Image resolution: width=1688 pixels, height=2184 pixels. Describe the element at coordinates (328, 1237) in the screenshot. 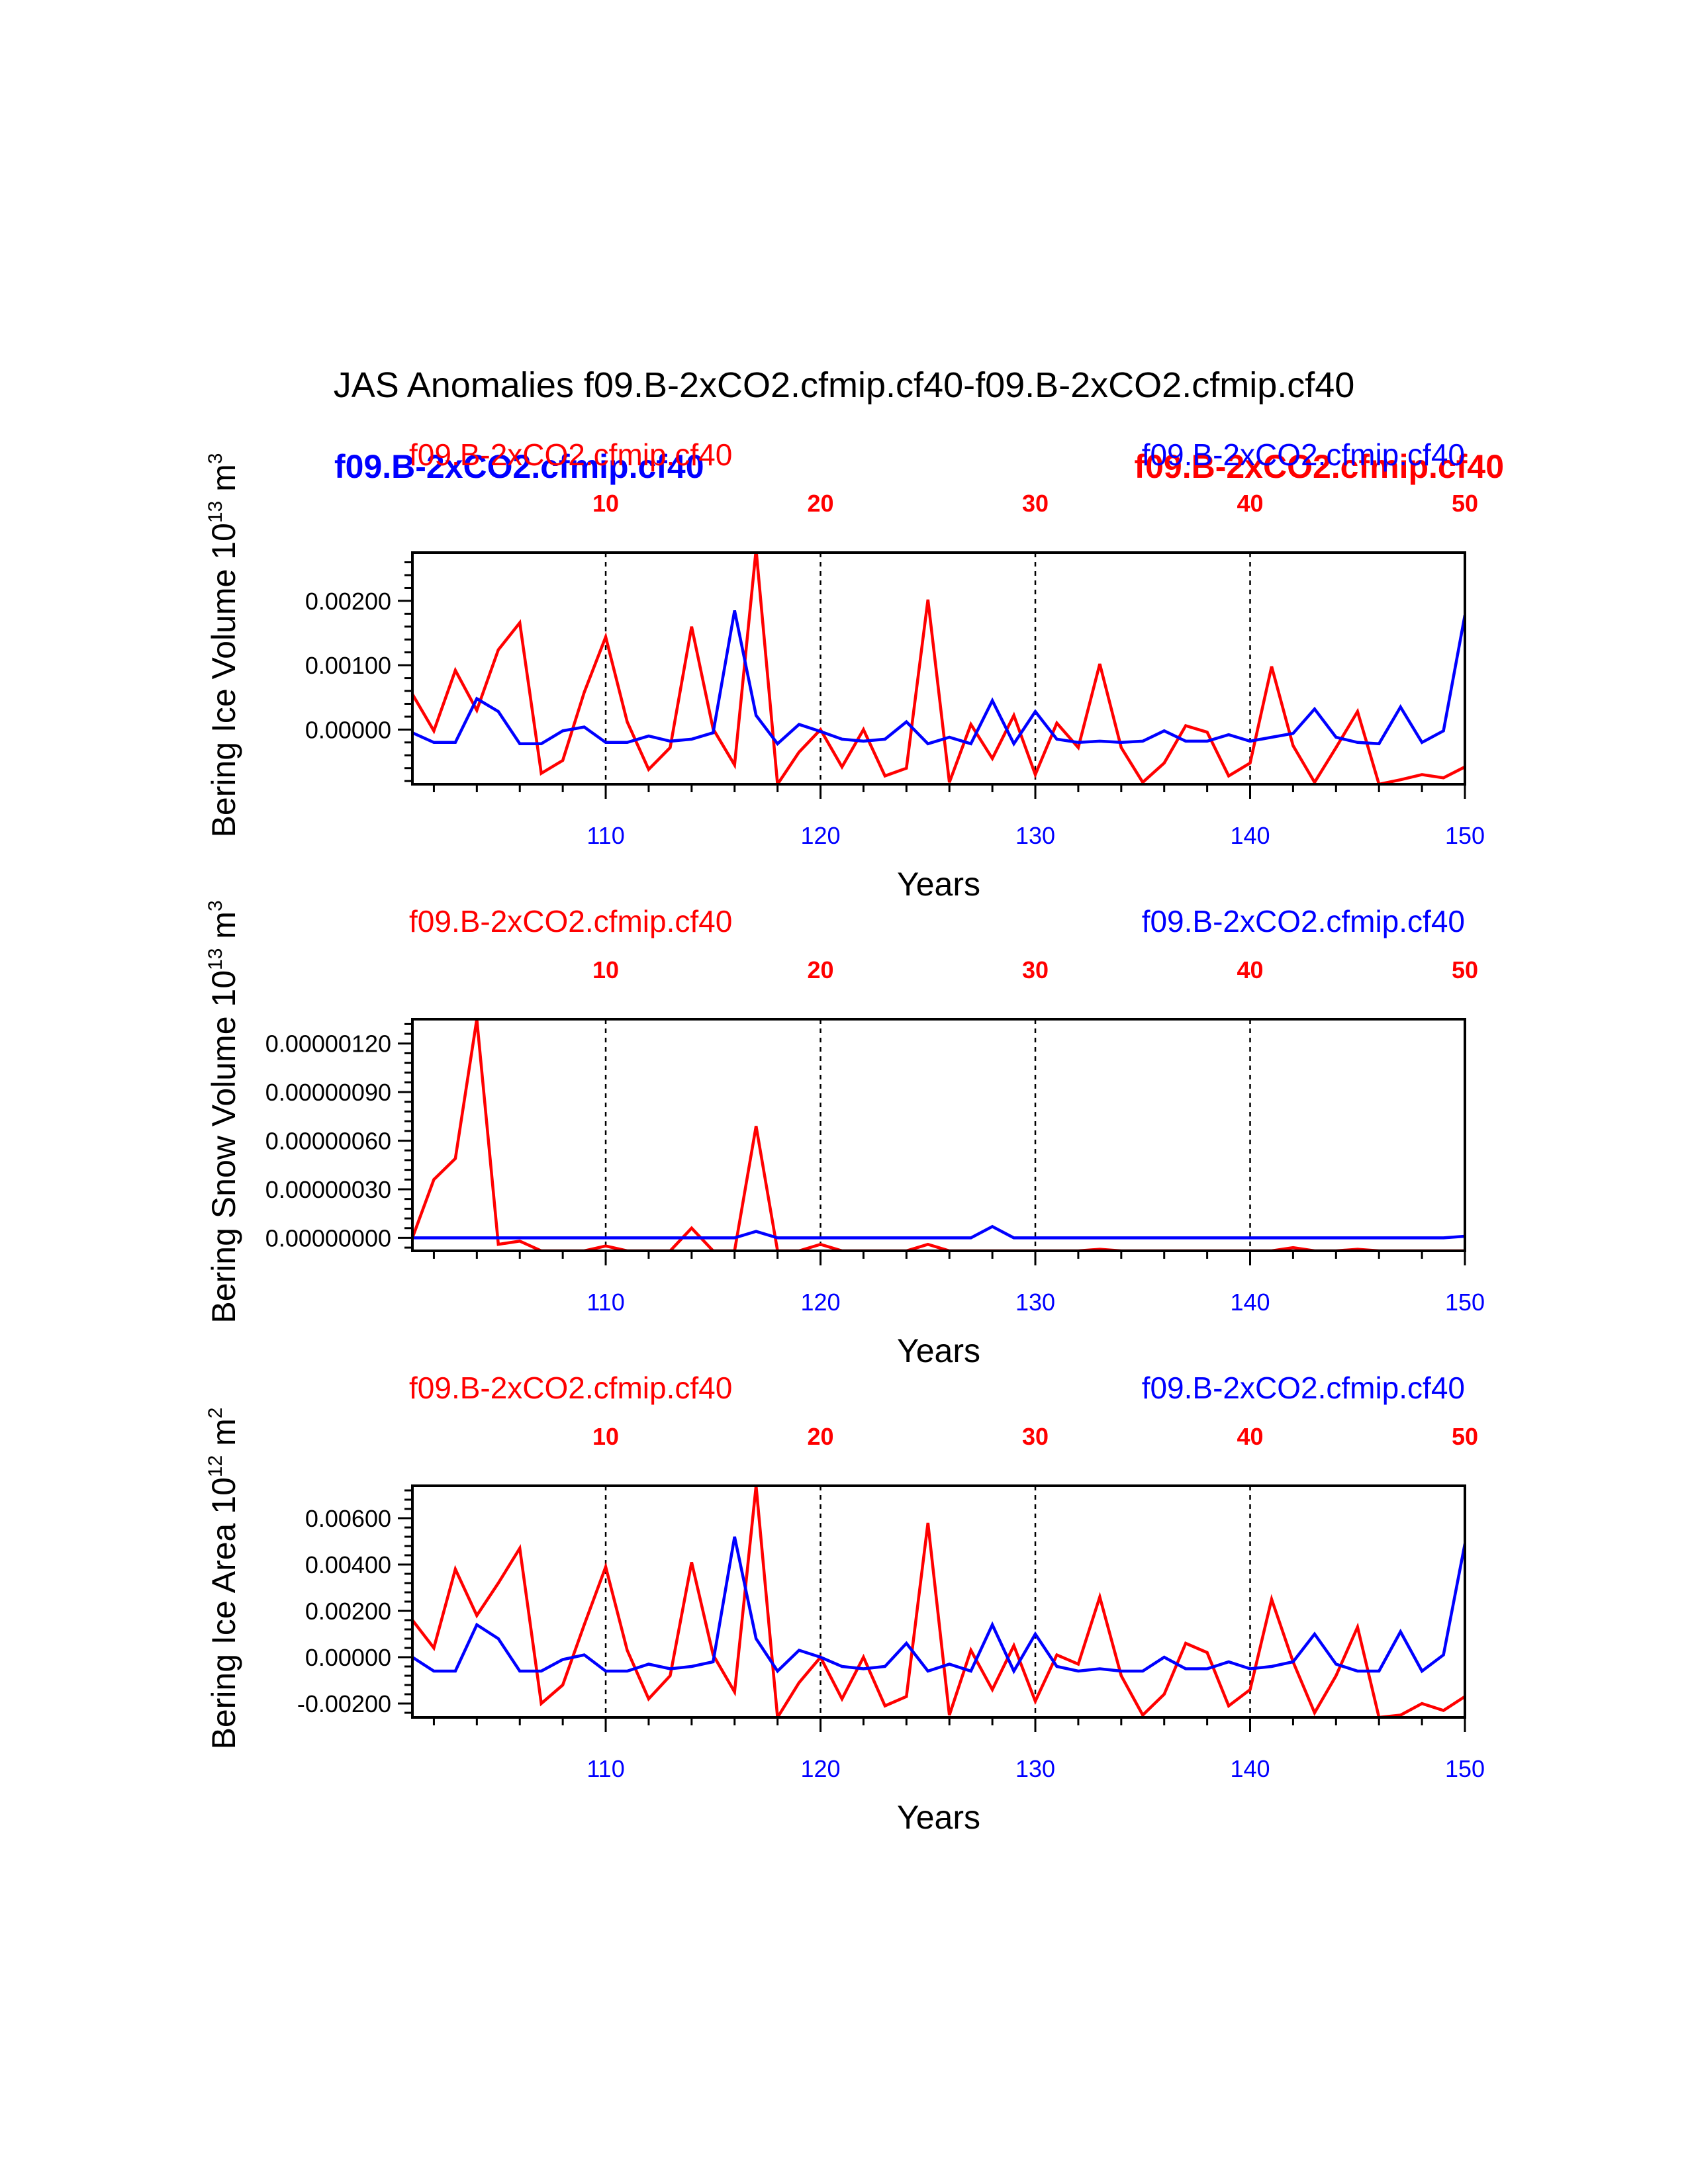

I see `y-tick-label: 0.00000000` at that location.